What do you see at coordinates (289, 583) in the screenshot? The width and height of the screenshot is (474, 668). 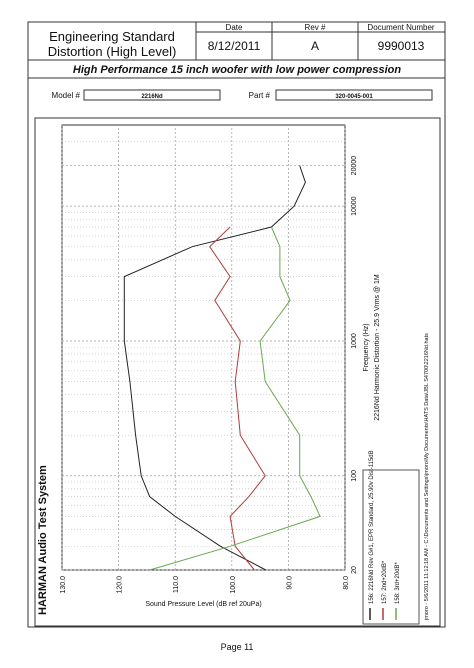 I see `y-tick-label: 90.0` at bounding box center [289, 583].